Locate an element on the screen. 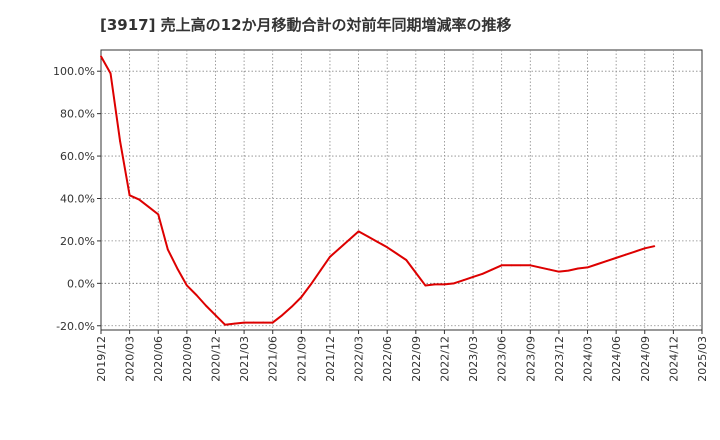 The image size is (720, 440). x-tick-label: 2020/03 is located at coordinates (130, 359).